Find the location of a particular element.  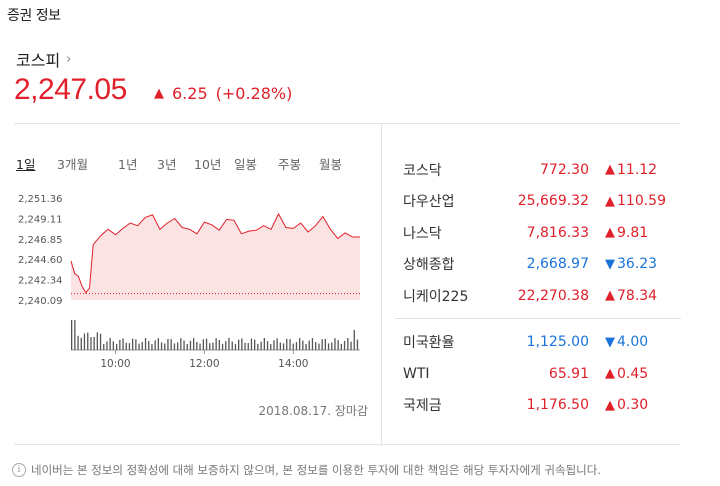

index-name-link: 코스피 › is located at coordinates (43, 59).